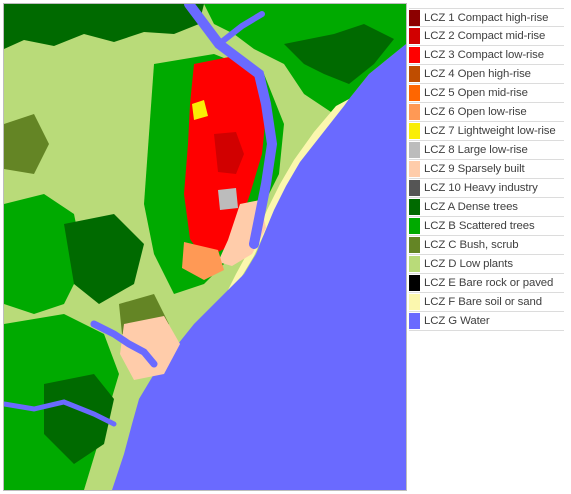 The height and width of the screenshot is (494, 571). I want to click on legend-item: LCZ 10 Heavy industry, so click(486, 188).